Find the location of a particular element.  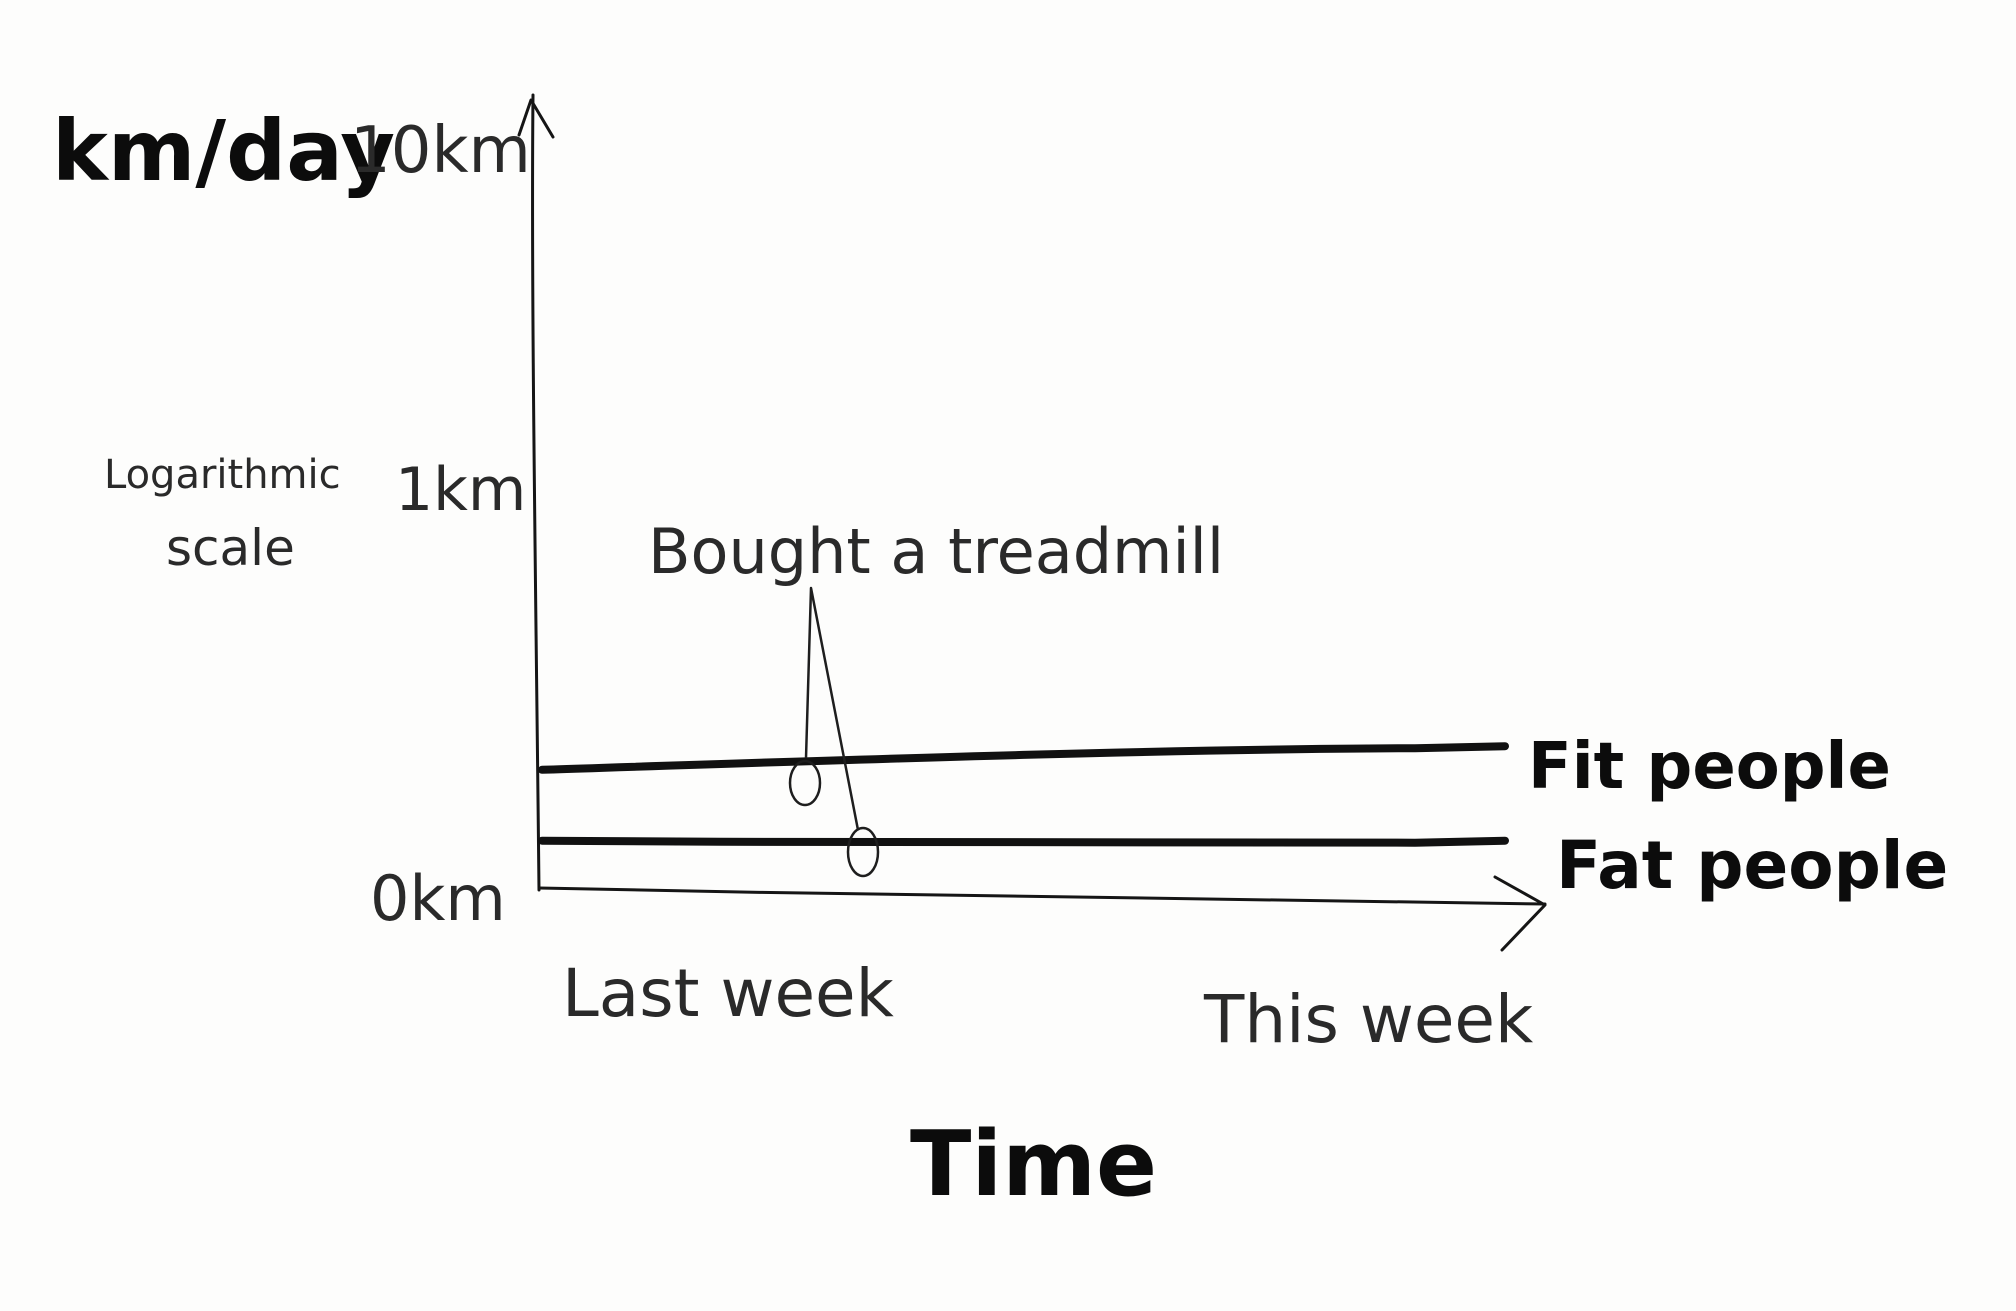

series-label-fat-people: Fat people is located at coordinates (1752, 865).